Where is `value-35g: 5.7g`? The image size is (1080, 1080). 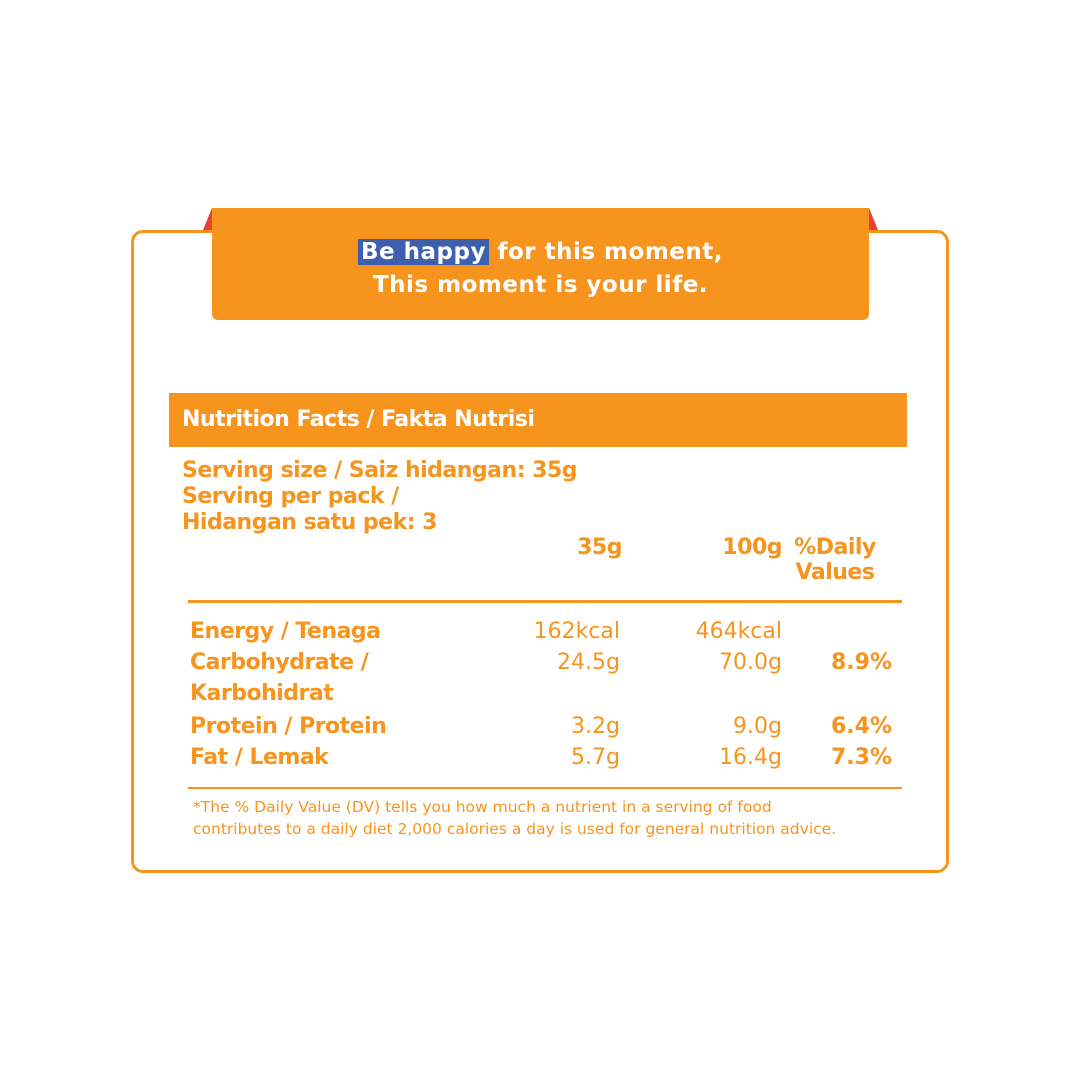
value-35g: 5.7g is located at coordinates (595, 757).